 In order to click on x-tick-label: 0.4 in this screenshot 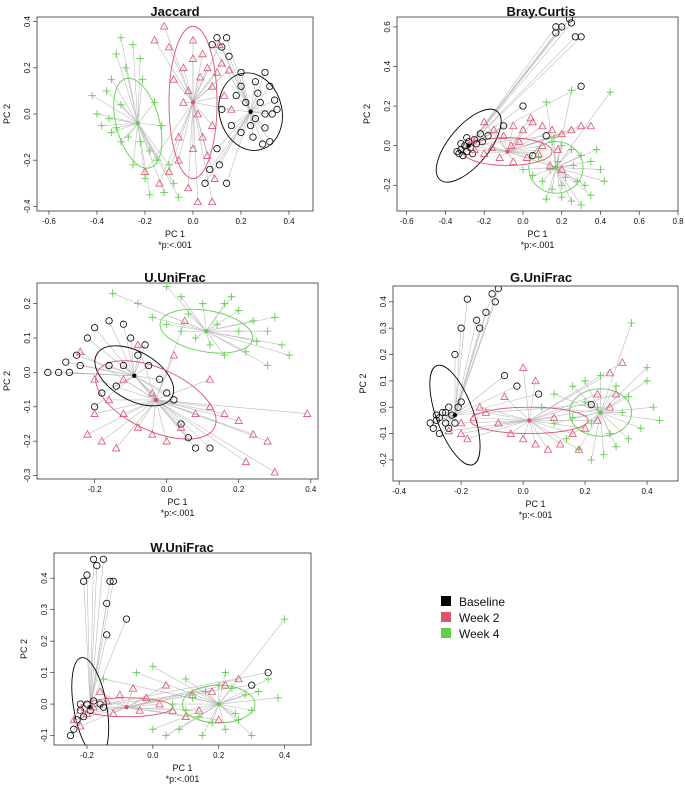, I will do `click(647, 491)`.